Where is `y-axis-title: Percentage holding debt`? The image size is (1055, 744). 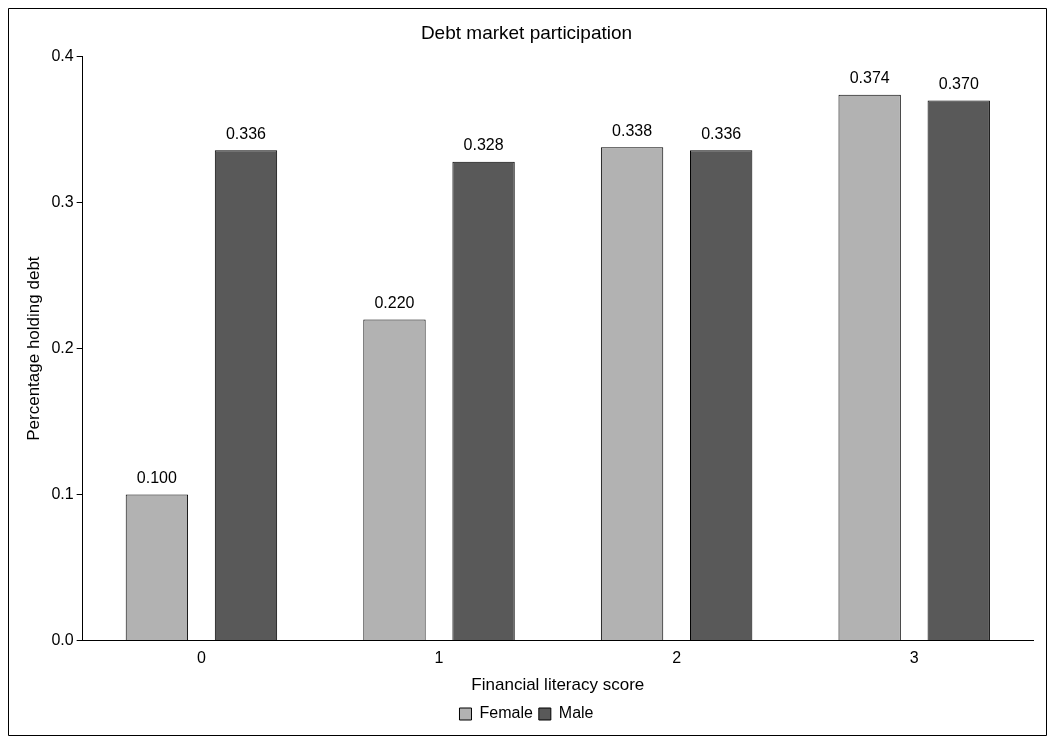 y-axis-title: Percentage holding debt is located at coordinates (33, 348).